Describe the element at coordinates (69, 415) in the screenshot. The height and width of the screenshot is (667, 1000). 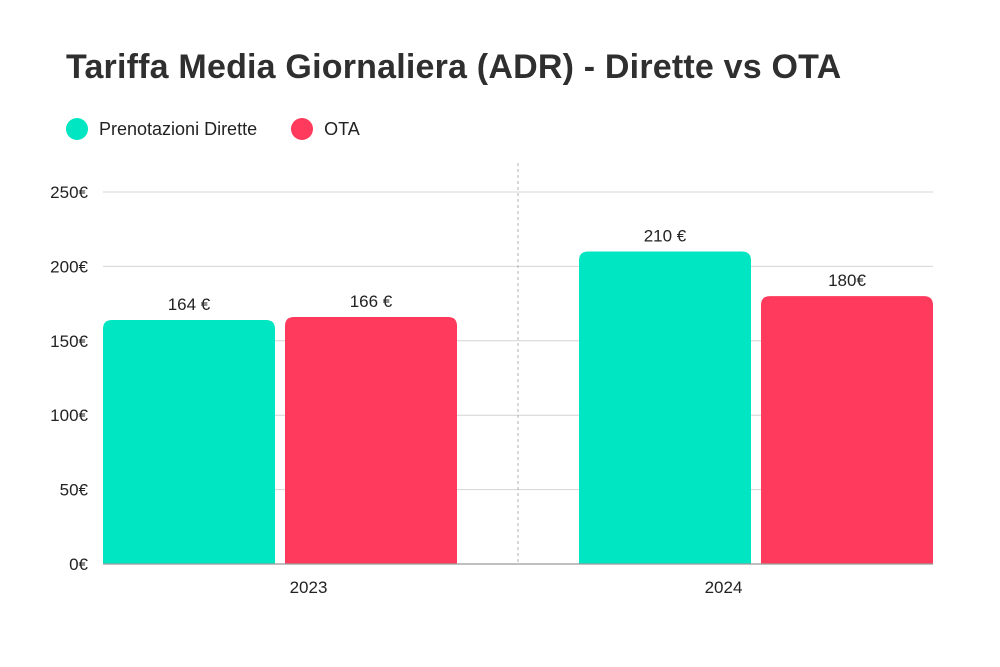
I see `y-tick-label: 100€` at that location.